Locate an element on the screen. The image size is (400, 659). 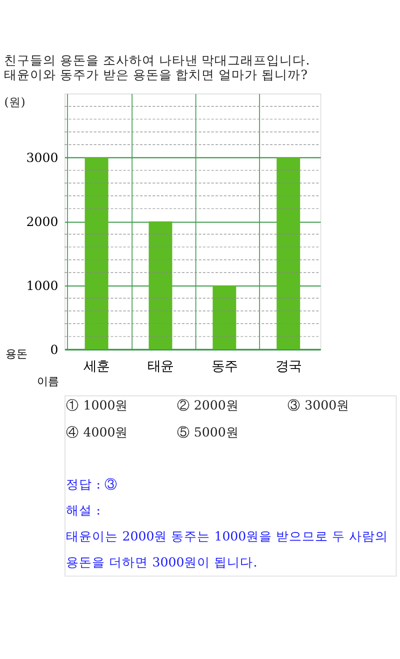
y-tick-label: 3000 is located at coordinates (42, 158).